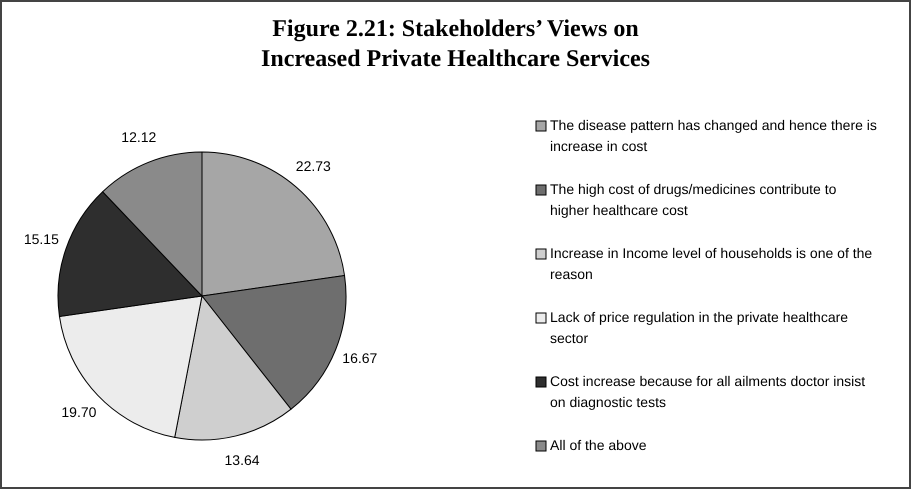  I want to click on legend-label: Increase in Income level of households is one of the reason, so click(711, 263).